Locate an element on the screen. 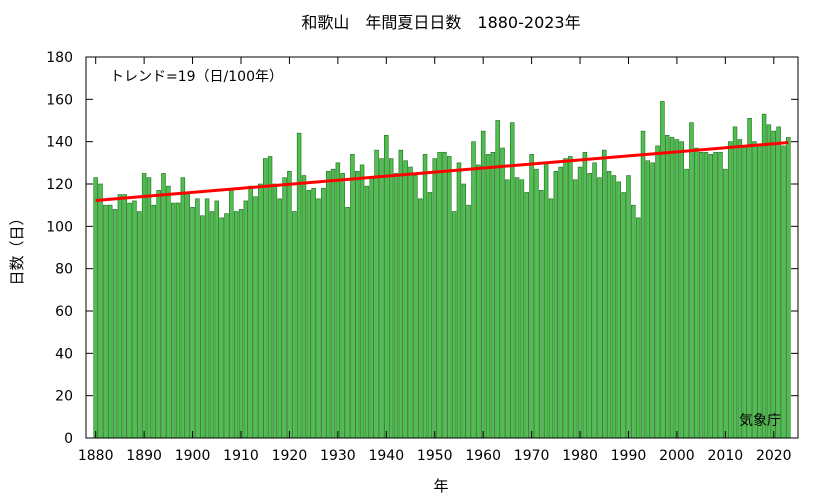 The image size is (833, 498). source-annotation: 気象庁 is located at coordinates (760, 421).